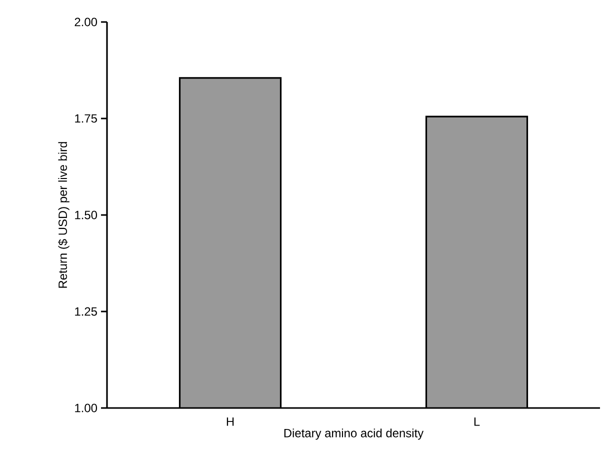 Image resolution: width=602 pixels, height=468 pixels. What do you see at coordinates (64, 215) in the screenshot?
I see `y-axis-title: Return ($ USD) per live bird` at bounding box center [64, 215].